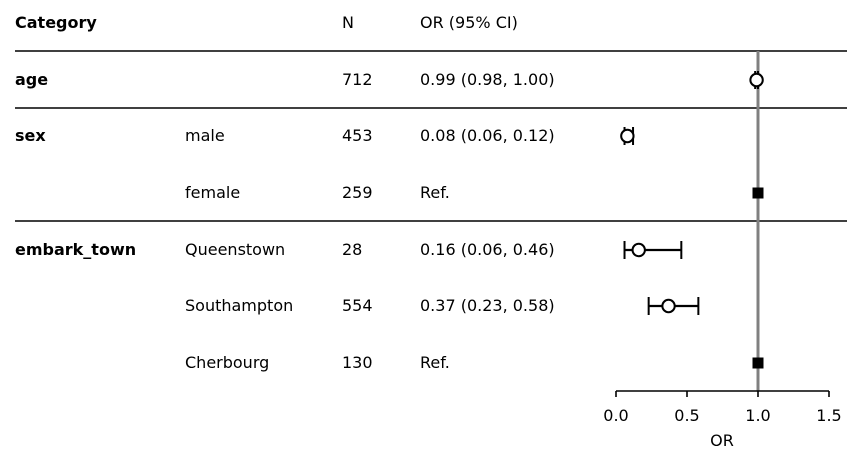 The height and width of the screenshot is (465, 861). Describe the element at coordinates (32, 79) in the screenshot. I see `row-category: age` at that location.